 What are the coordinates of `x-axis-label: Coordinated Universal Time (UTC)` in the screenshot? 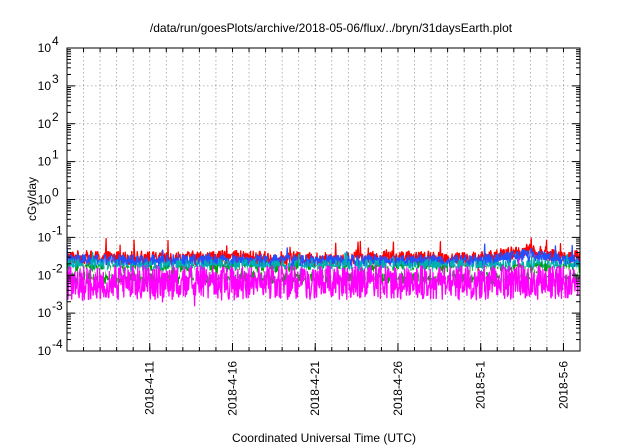 It's located at (324, 438).